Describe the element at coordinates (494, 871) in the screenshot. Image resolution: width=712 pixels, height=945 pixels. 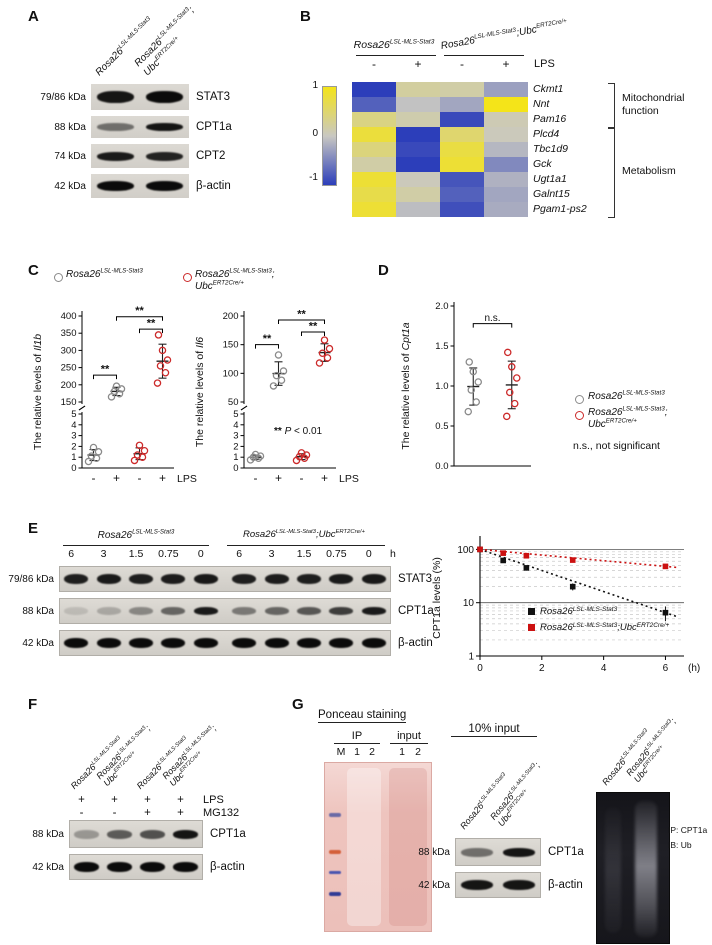
I see `western-blot-input: 88 kDa CPT1a 42 kDa β-actin` at that location.